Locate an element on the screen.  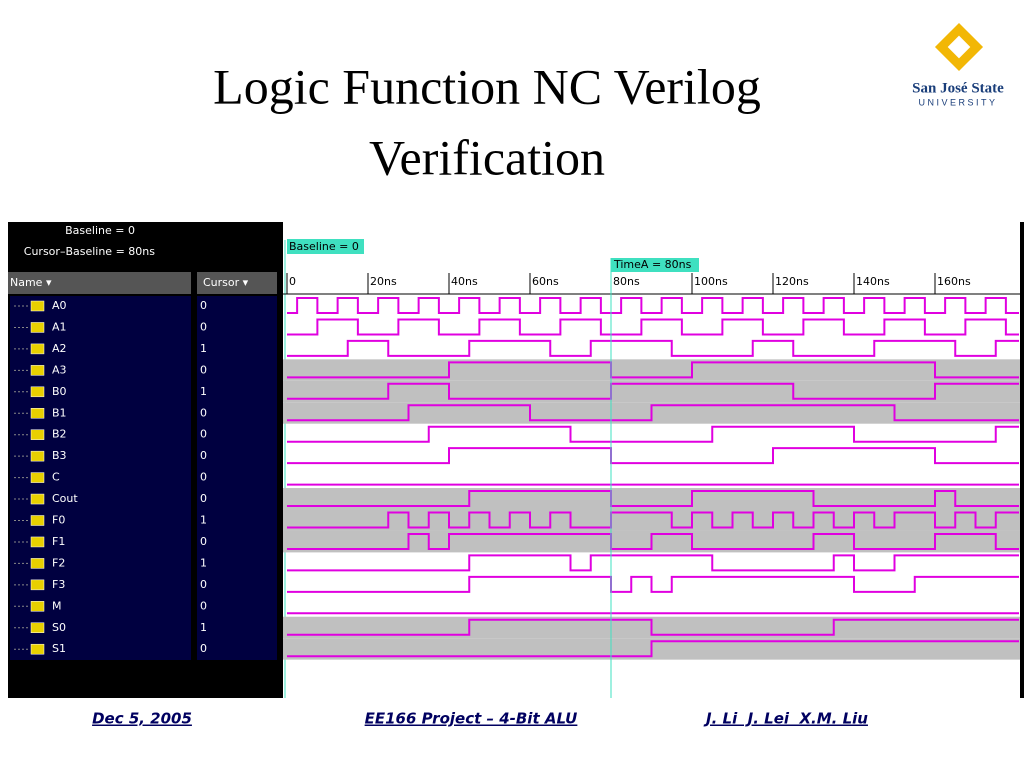
time-label: 20ns is located at coordinates (383, 281).